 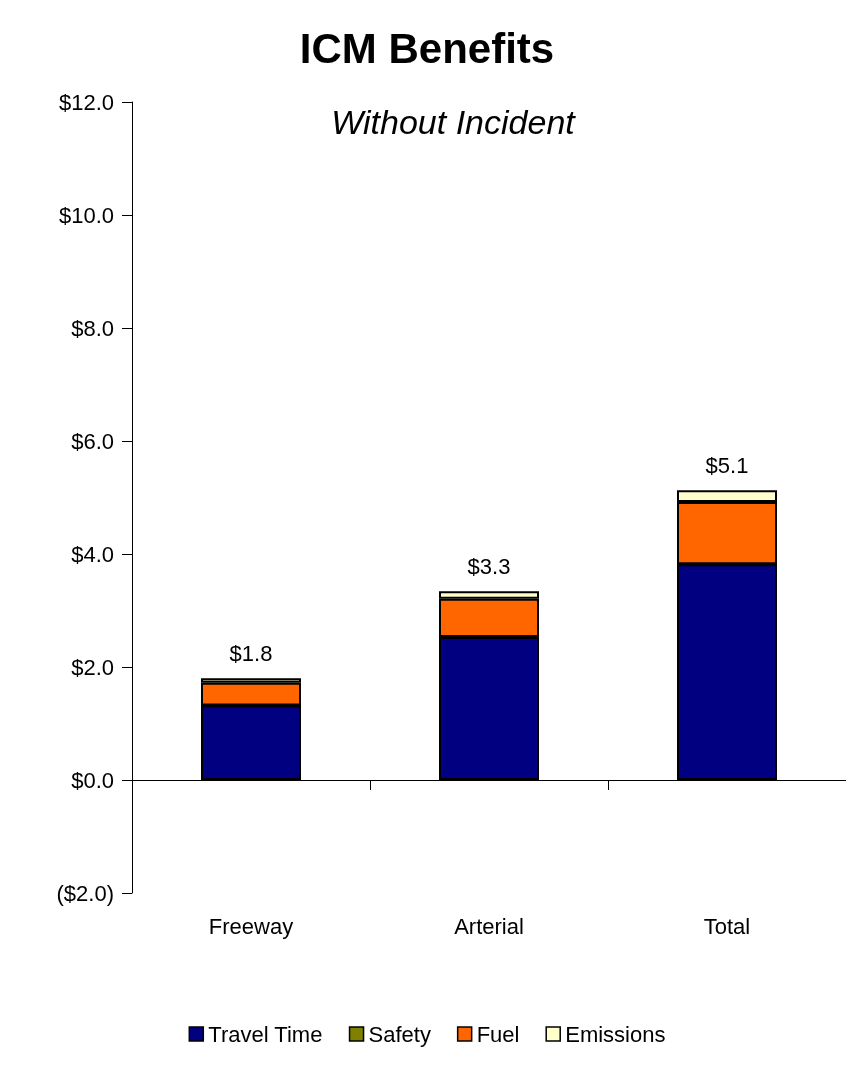 What do you see at coordinates (427, 48) in the screenshot?
I see `chart-title: ICM Benefits` at bounding box center [427, 48].